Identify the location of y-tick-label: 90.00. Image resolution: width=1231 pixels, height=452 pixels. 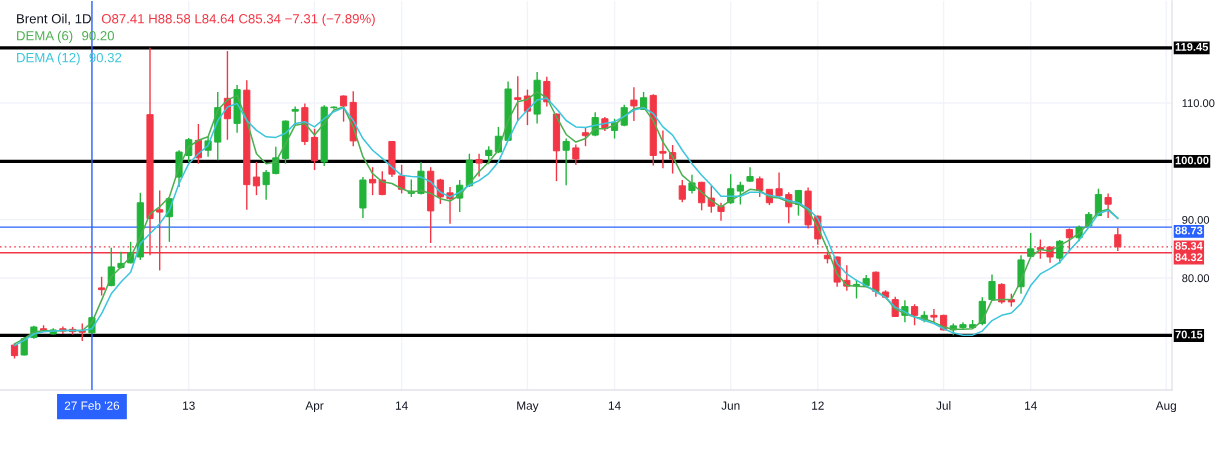
(1196, 219).